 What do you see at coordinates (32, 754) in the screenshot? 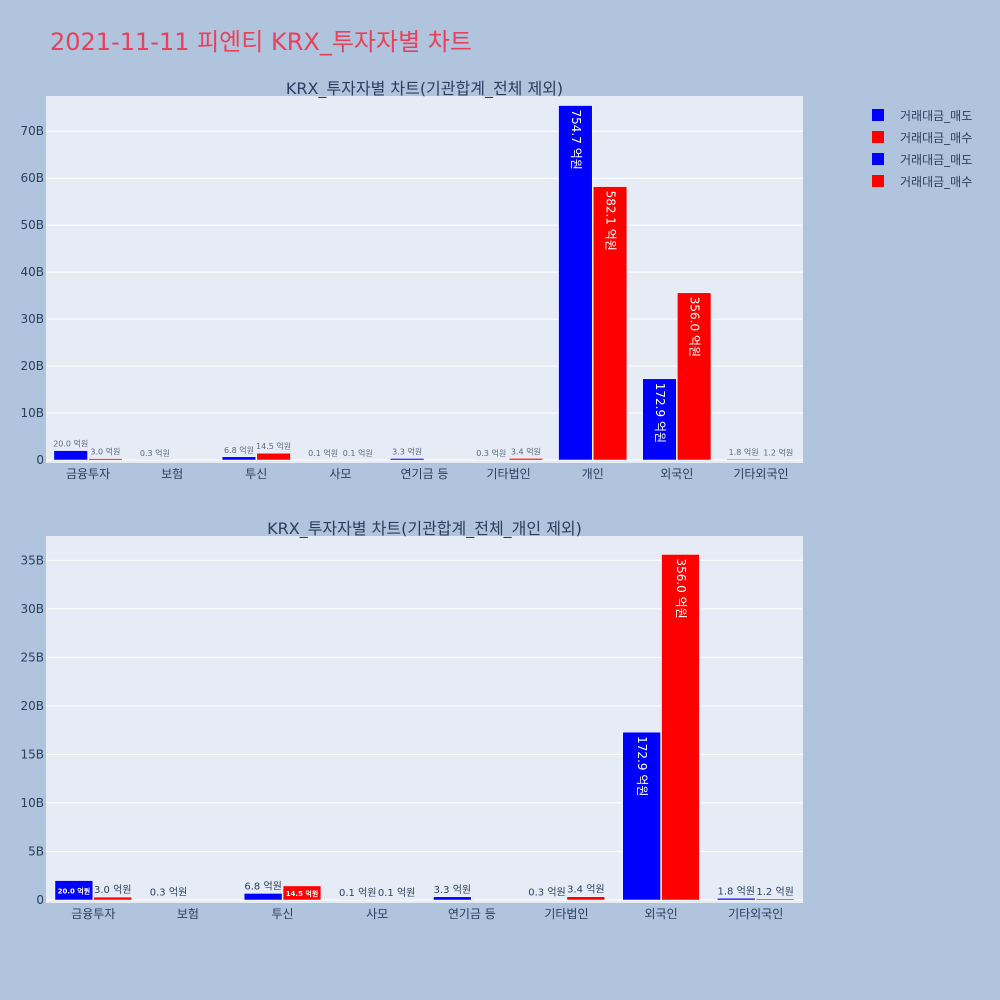
I see `y-tick-label: 15B` at bounding box center [32, 754].